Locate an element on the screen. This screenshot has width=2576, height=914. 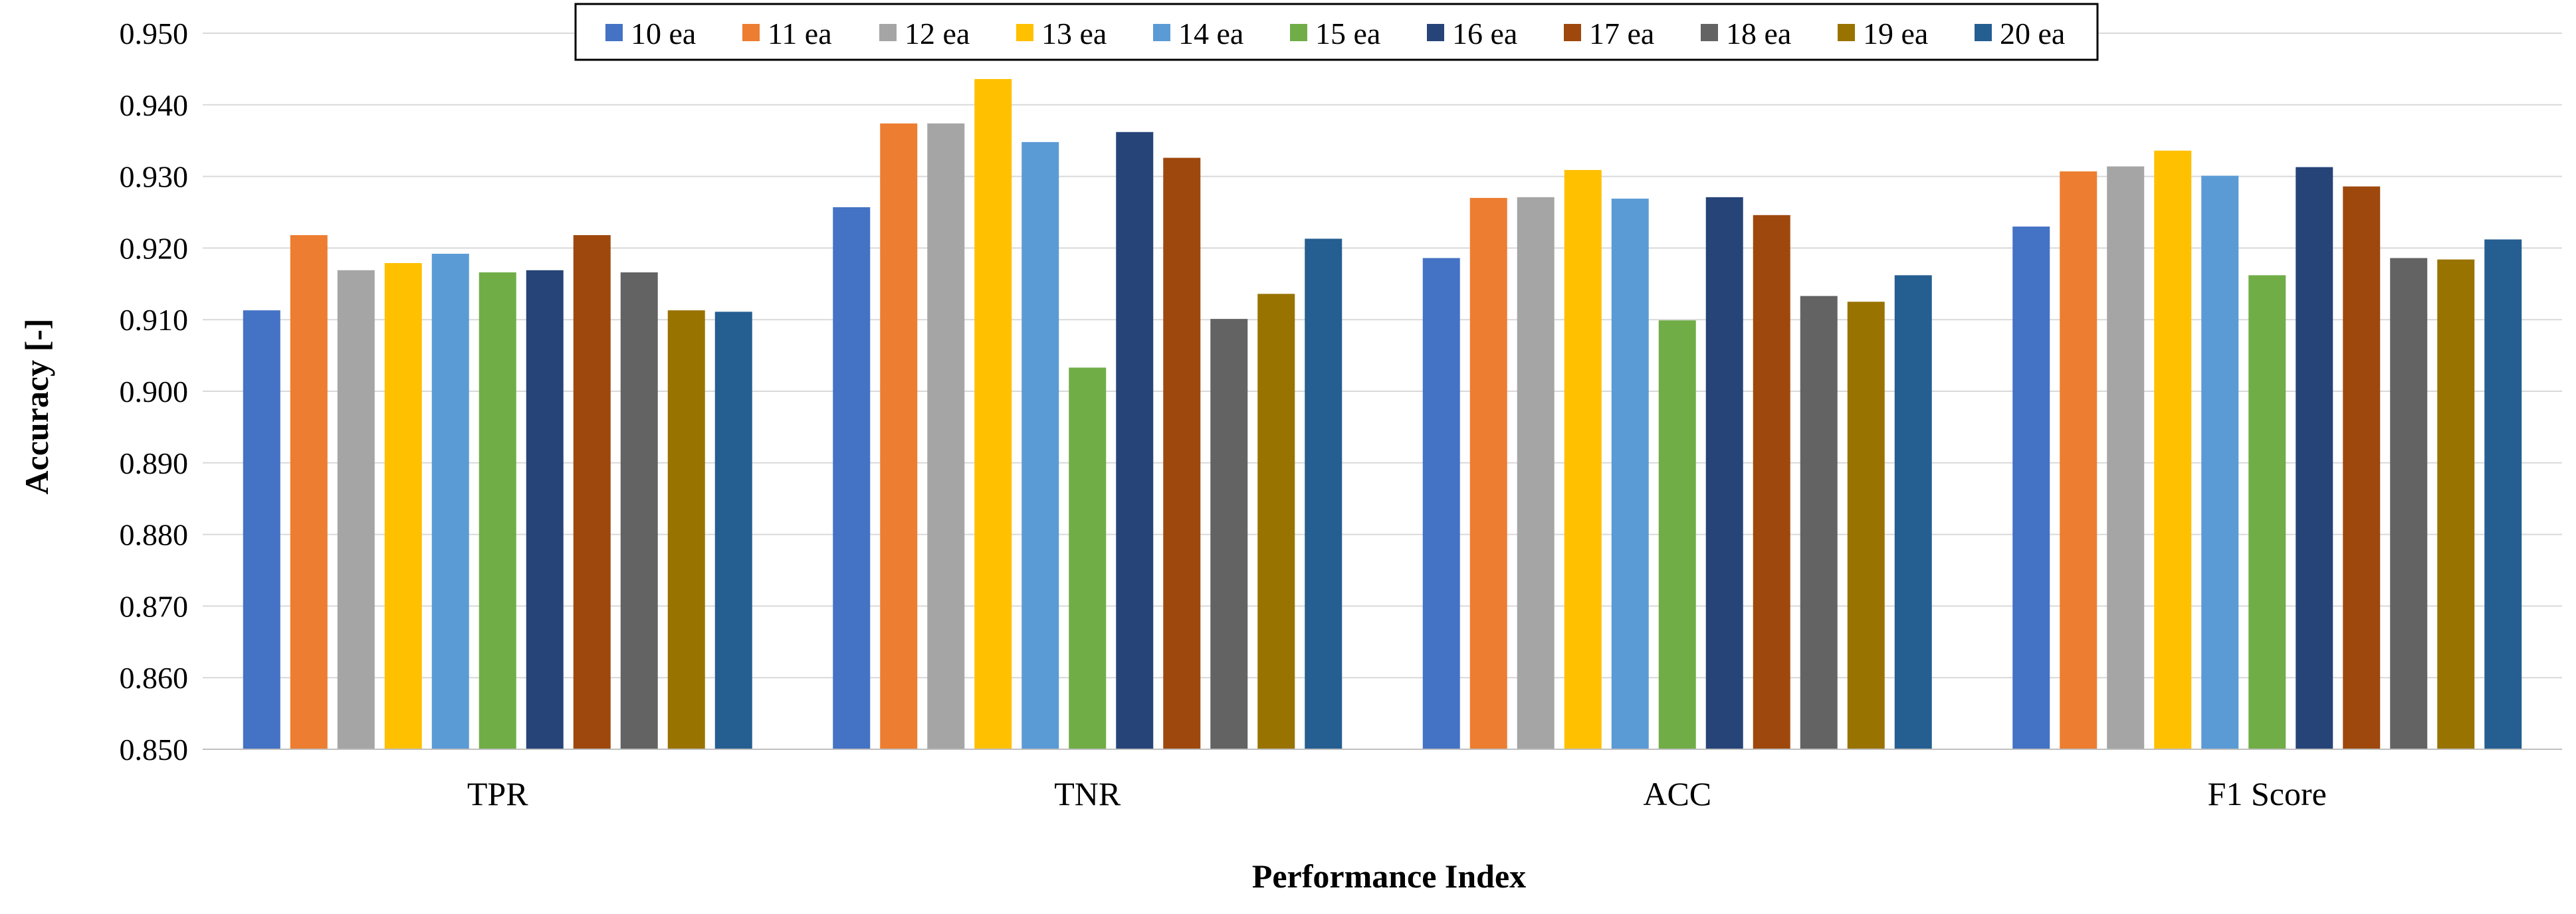
y-tick-label: 0.910 is located at coordinates (154, 320).